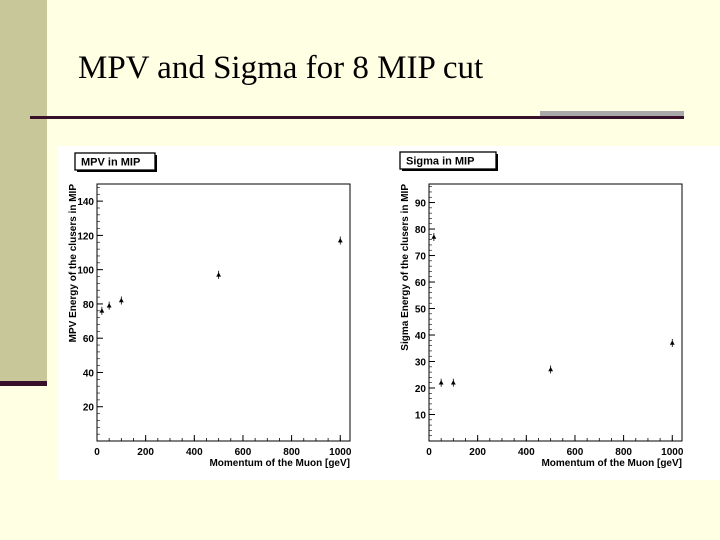 Image resolution: width=720 pixels, height=540 pixels. Describe the element at coordinates (85, 202) in the screenshot. I see `y-tick-label: 140` at that location.